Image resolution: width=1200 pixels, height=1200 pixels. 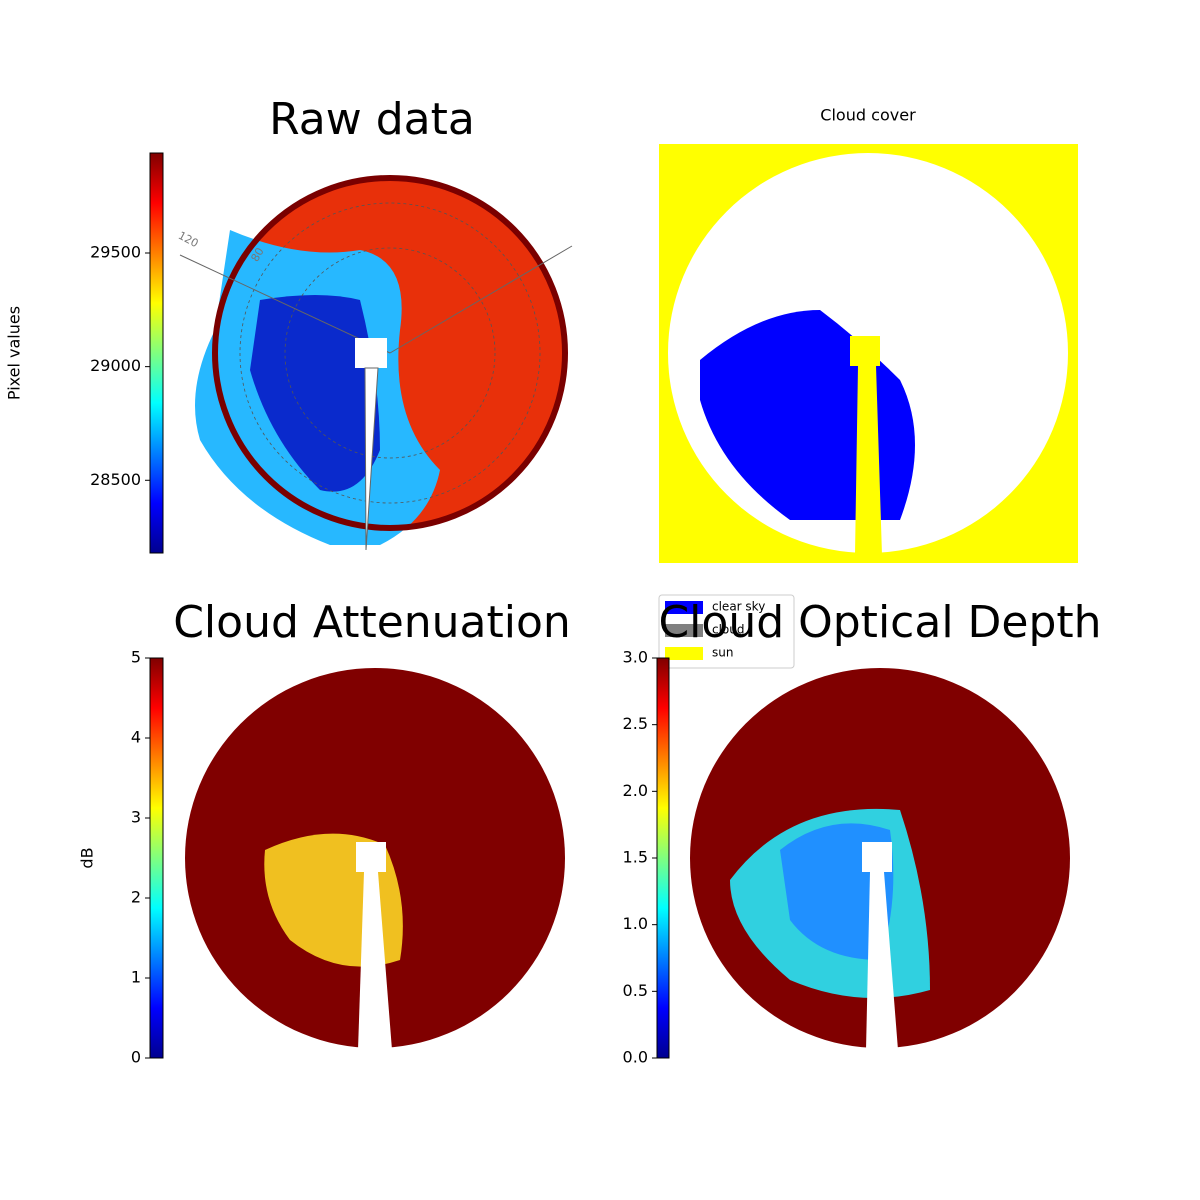 What do you see at coordinates (372, 622) in the screenshot?
I see `panel-title: Cloud Attenuation` at bounding box center [372, 622].